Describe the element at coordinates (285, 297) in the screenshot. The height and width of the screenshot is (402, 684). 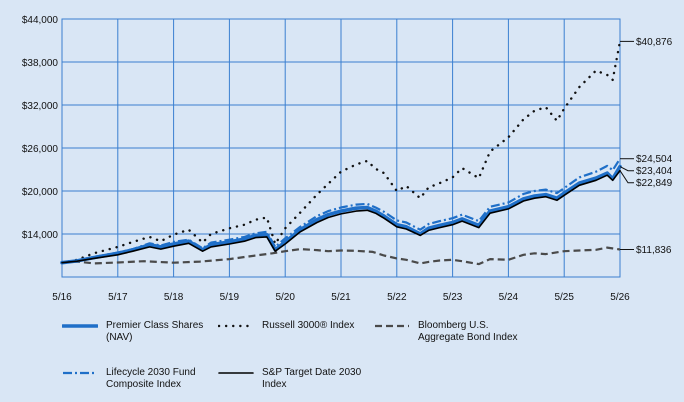
I see `x-tick-label: 5/20` at that location.